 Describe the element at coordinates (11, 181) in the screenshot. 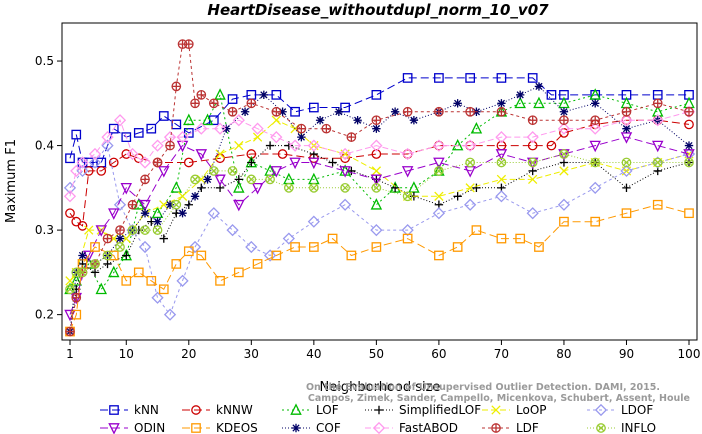

I see `y-axis-label: Maximum F1` at that location.